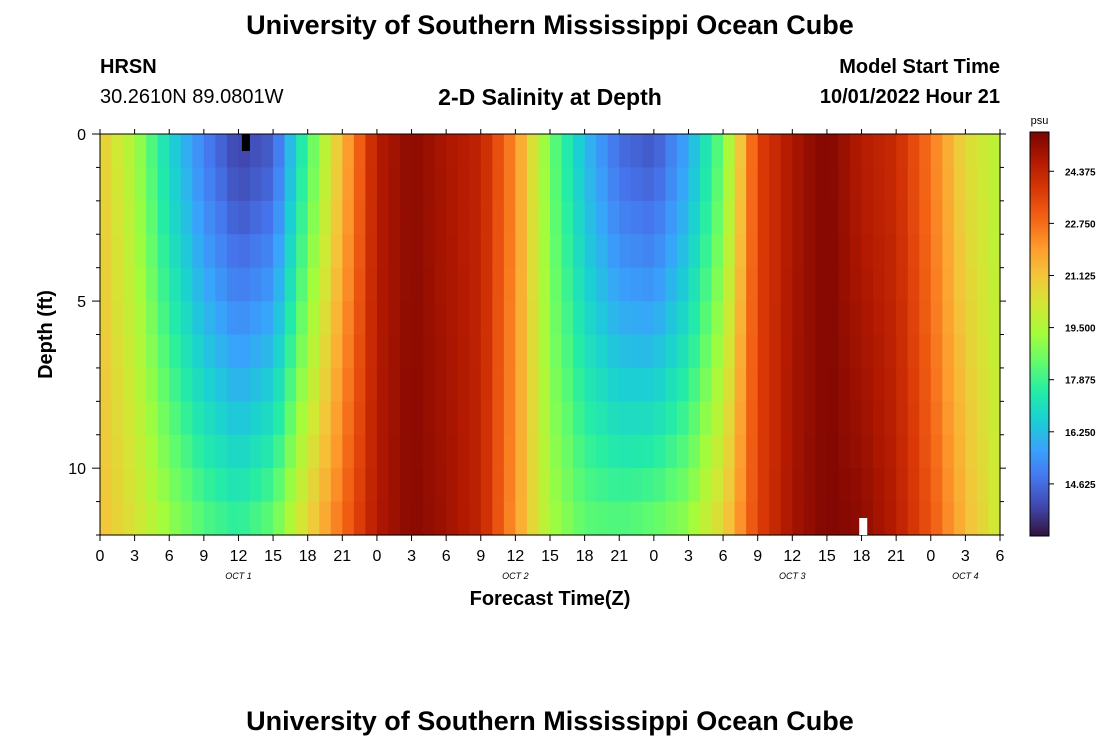 Image resolution: width=1100 pixels, height=750 pixels. I want to click on colorbar-tick-label: 24.375, so click(1080, 172).